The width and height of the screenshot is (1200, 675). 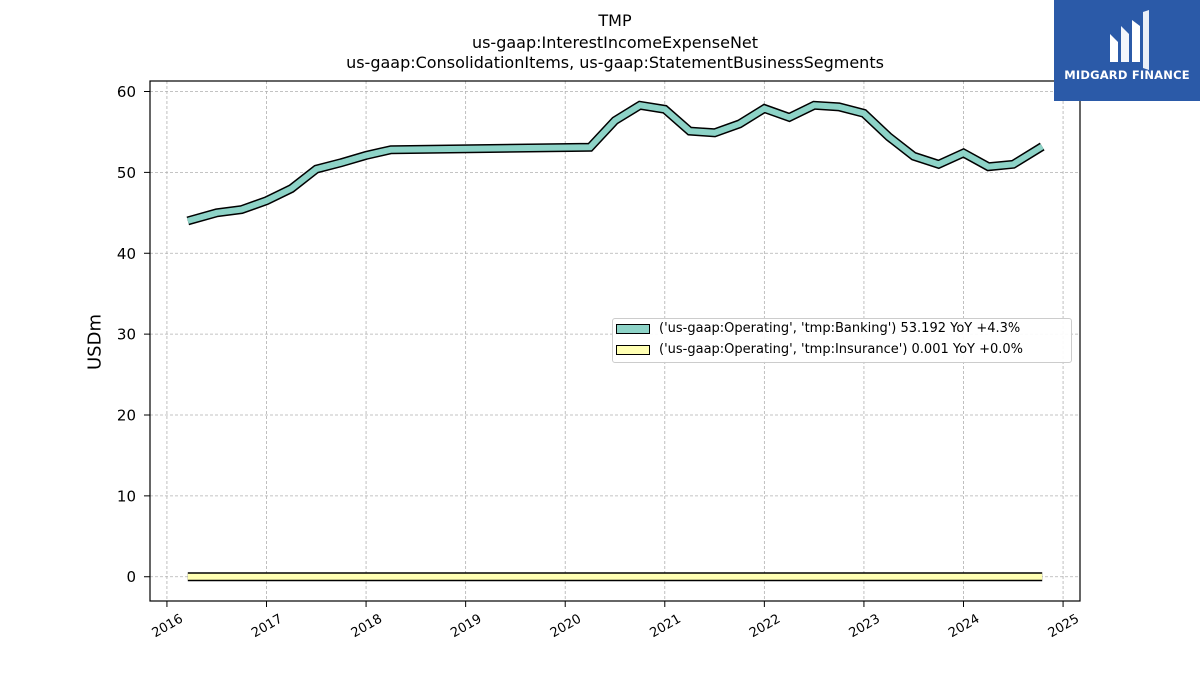 I want to click on brand-logo: MIDGARD FINANCE, so click(x=1127, y=50).